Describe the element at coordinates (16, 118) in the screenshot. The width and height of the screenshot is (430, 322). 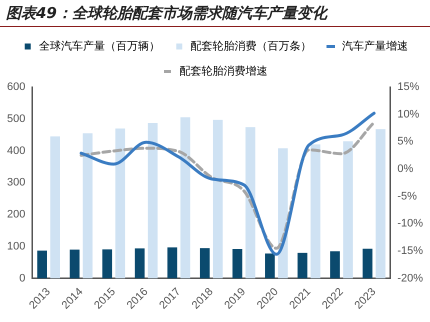
I see `y-tick-label: 500` at that location.